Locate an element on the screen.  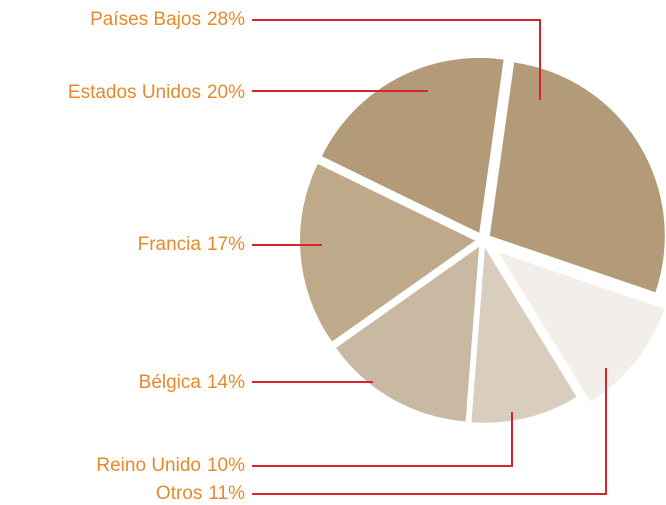
slice-name: Bélgica is located at coordinates (170, 382).